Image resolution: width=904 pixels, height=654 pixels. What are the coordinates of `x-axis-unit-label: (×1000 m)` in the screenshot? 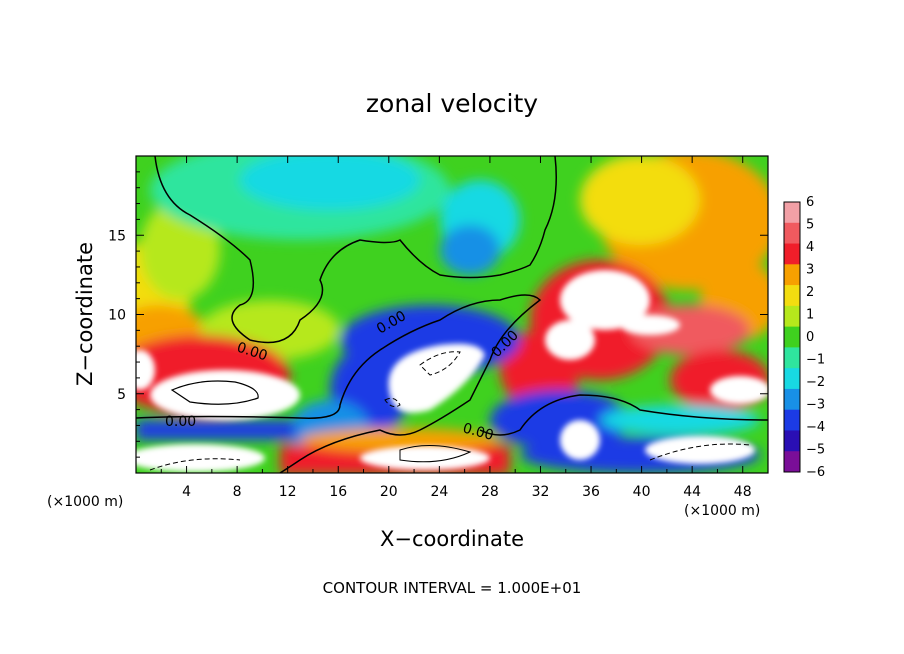 It's located at (722, 511).